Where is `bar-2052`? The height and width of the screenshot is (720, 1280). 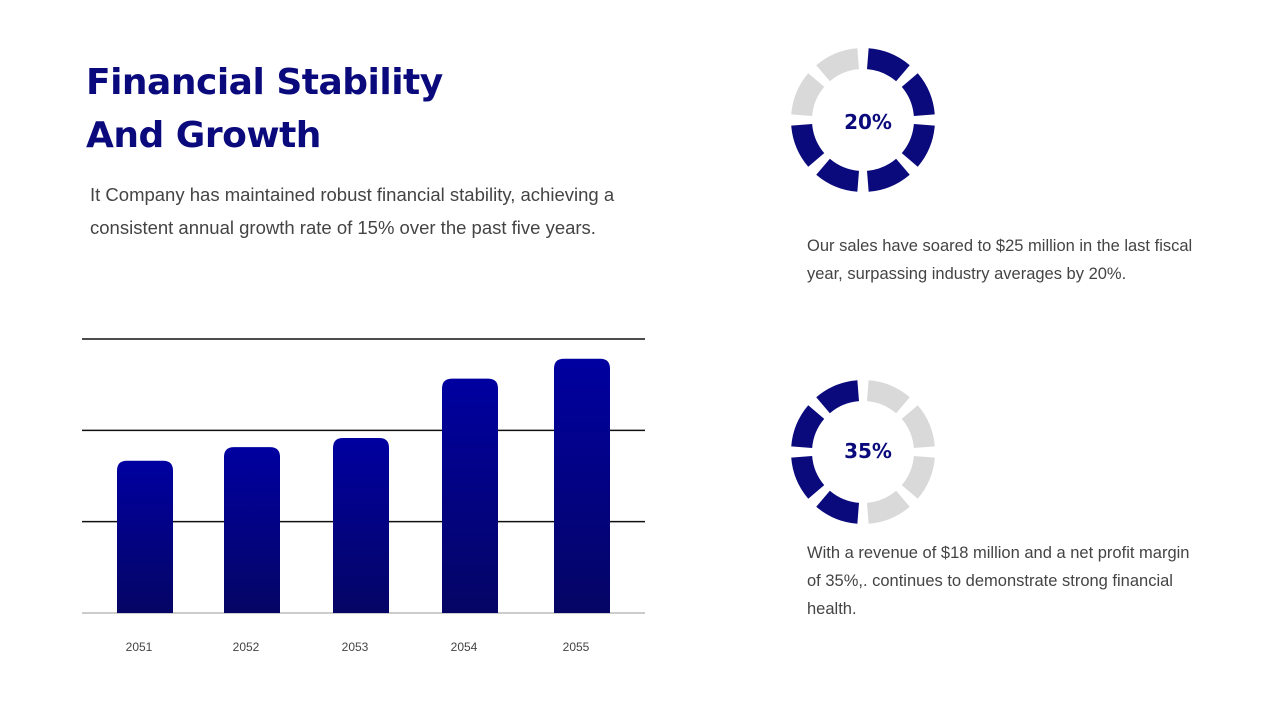
bar-2052 is located at coordinates (252, 530).